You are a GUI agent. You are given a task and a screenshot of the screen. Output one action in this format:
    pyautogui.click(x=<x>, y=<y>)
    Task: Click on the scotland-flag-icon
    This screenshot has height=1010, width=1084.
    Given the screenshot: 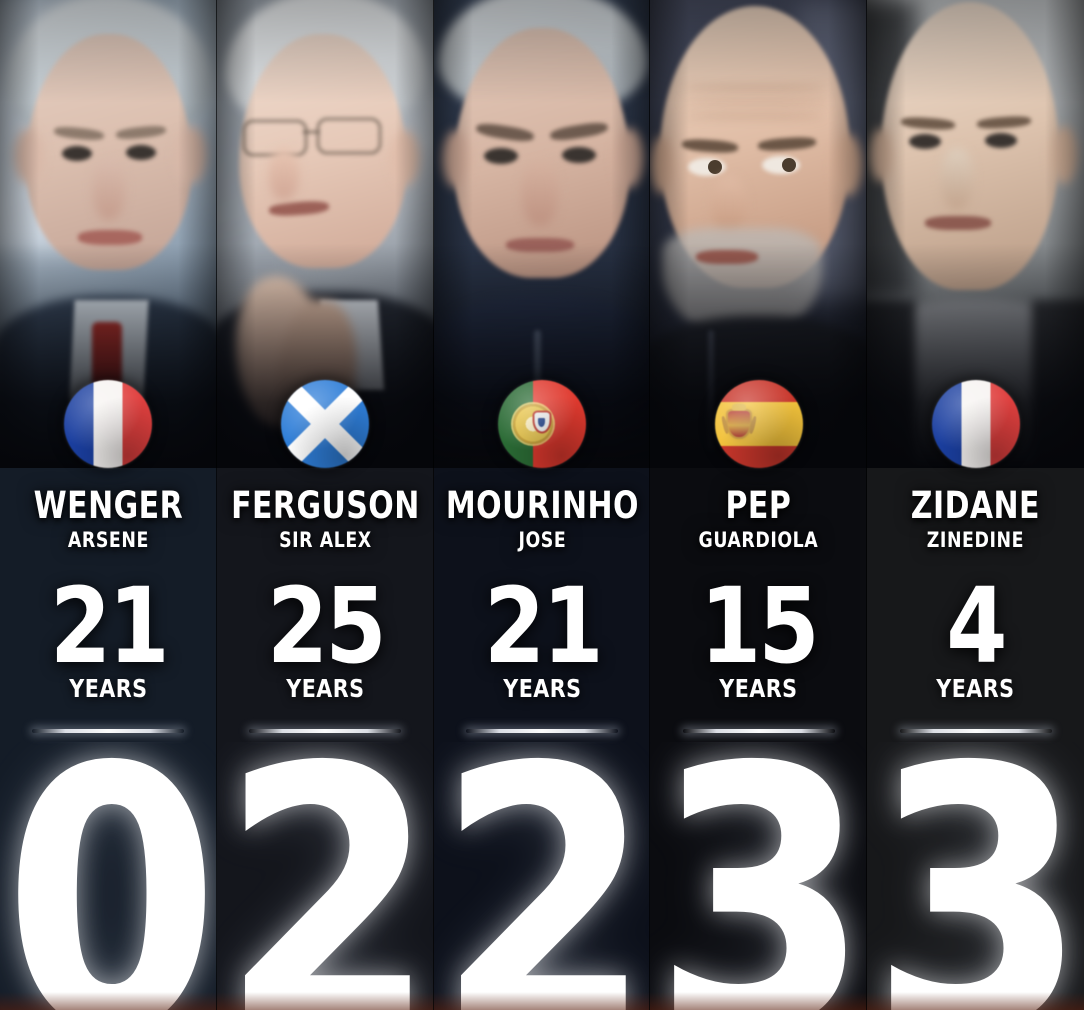 What is the action you would take?
    pyautogui.click(x=325, y=424)
    